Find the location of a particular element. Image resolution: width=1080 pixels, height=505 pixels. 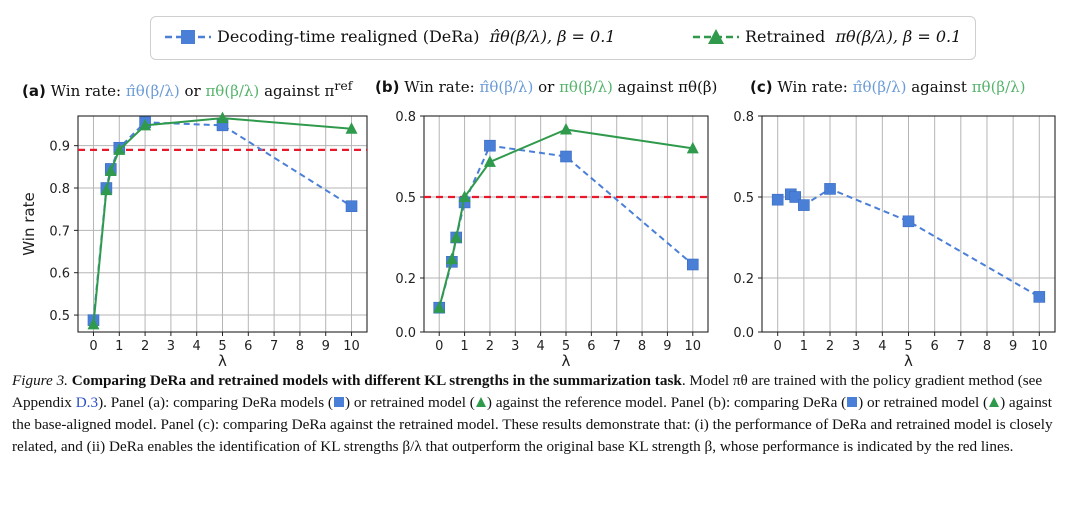

caption-text-2: ). Panel (a): comparing DeRa models ( is located at coordinates (215, 402).